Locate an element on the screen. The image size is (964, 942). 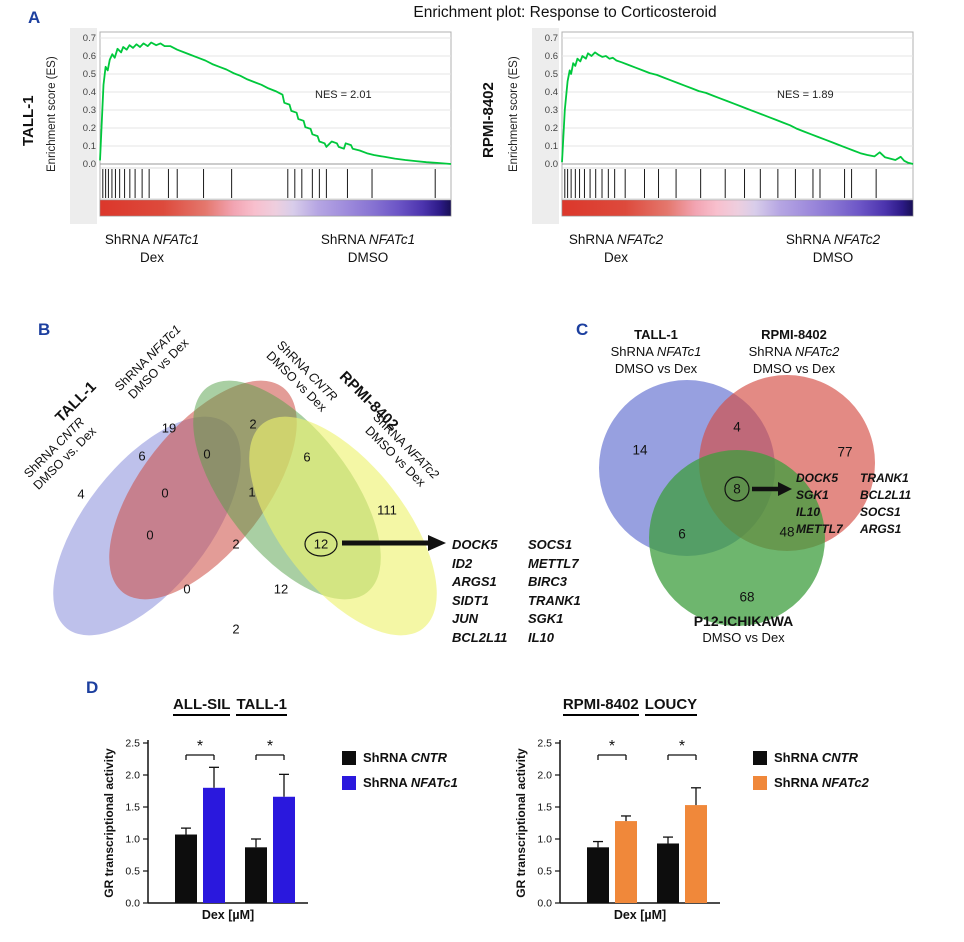
legend-right: ShRNA CNTR ShRNA NFATc2 is located at coordinates (811, 775).